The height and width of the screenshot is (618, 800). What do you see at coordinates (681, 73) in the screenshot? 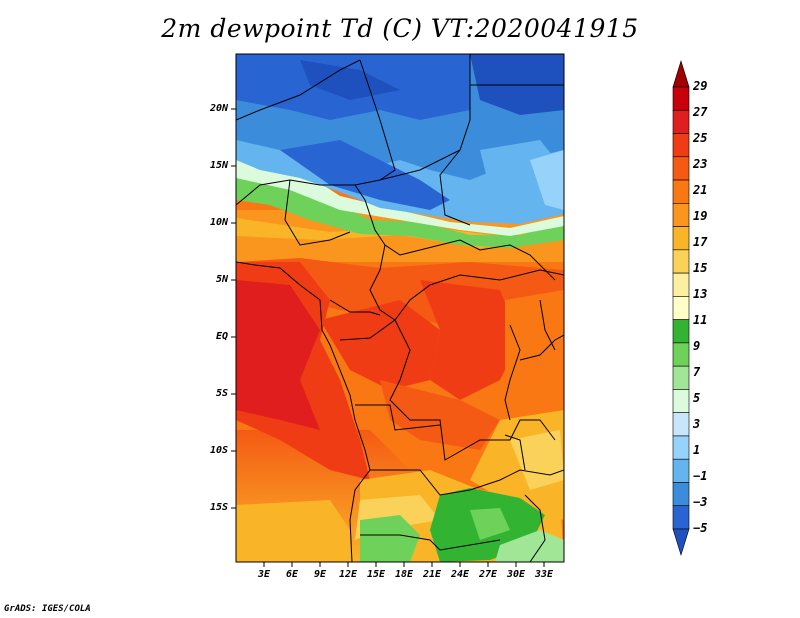
I see `colorbar-arrow-top` at bounding box center [681, 73].